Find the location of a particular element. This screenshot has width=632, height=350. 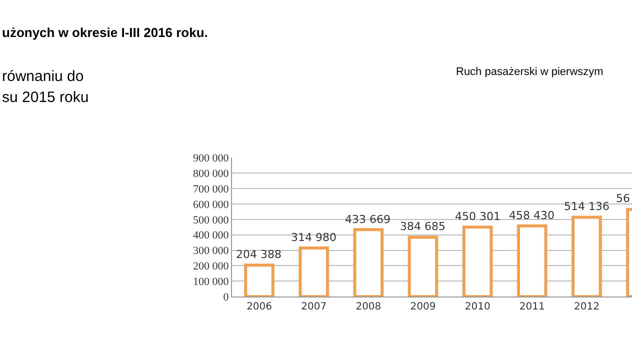

y-tick-label: 300 000 is located at coordinates (211, 251).